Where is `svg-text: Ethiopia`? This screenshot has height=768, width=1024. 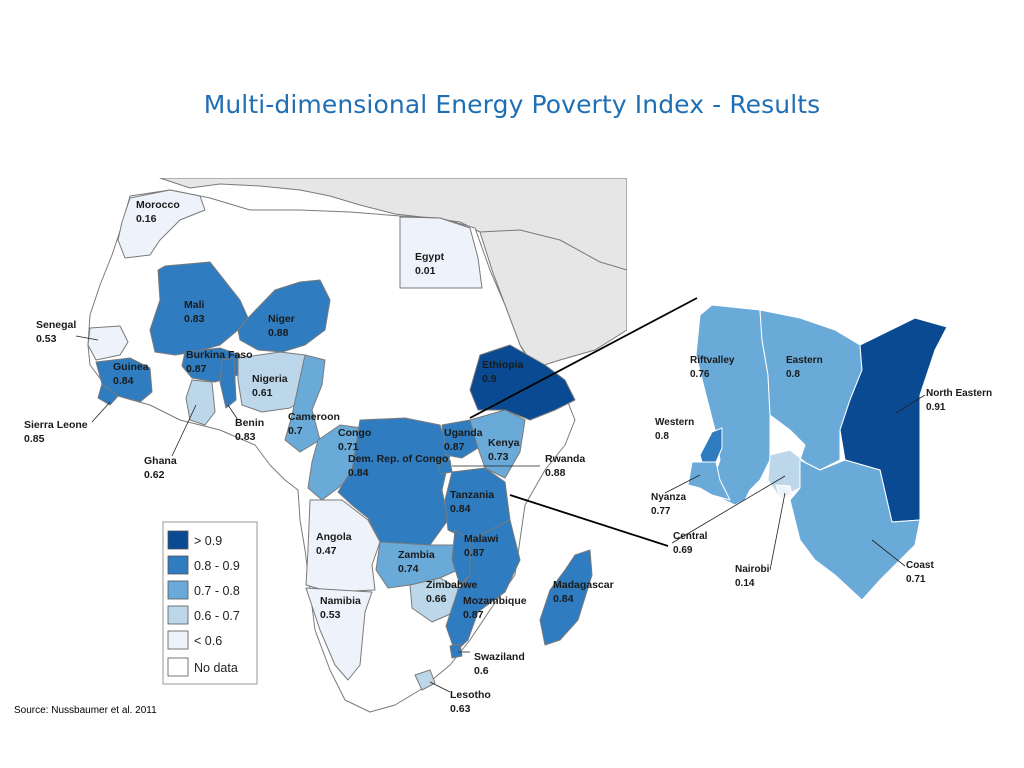 svg-text: Ethiopia is located at coordinates (503, 365).